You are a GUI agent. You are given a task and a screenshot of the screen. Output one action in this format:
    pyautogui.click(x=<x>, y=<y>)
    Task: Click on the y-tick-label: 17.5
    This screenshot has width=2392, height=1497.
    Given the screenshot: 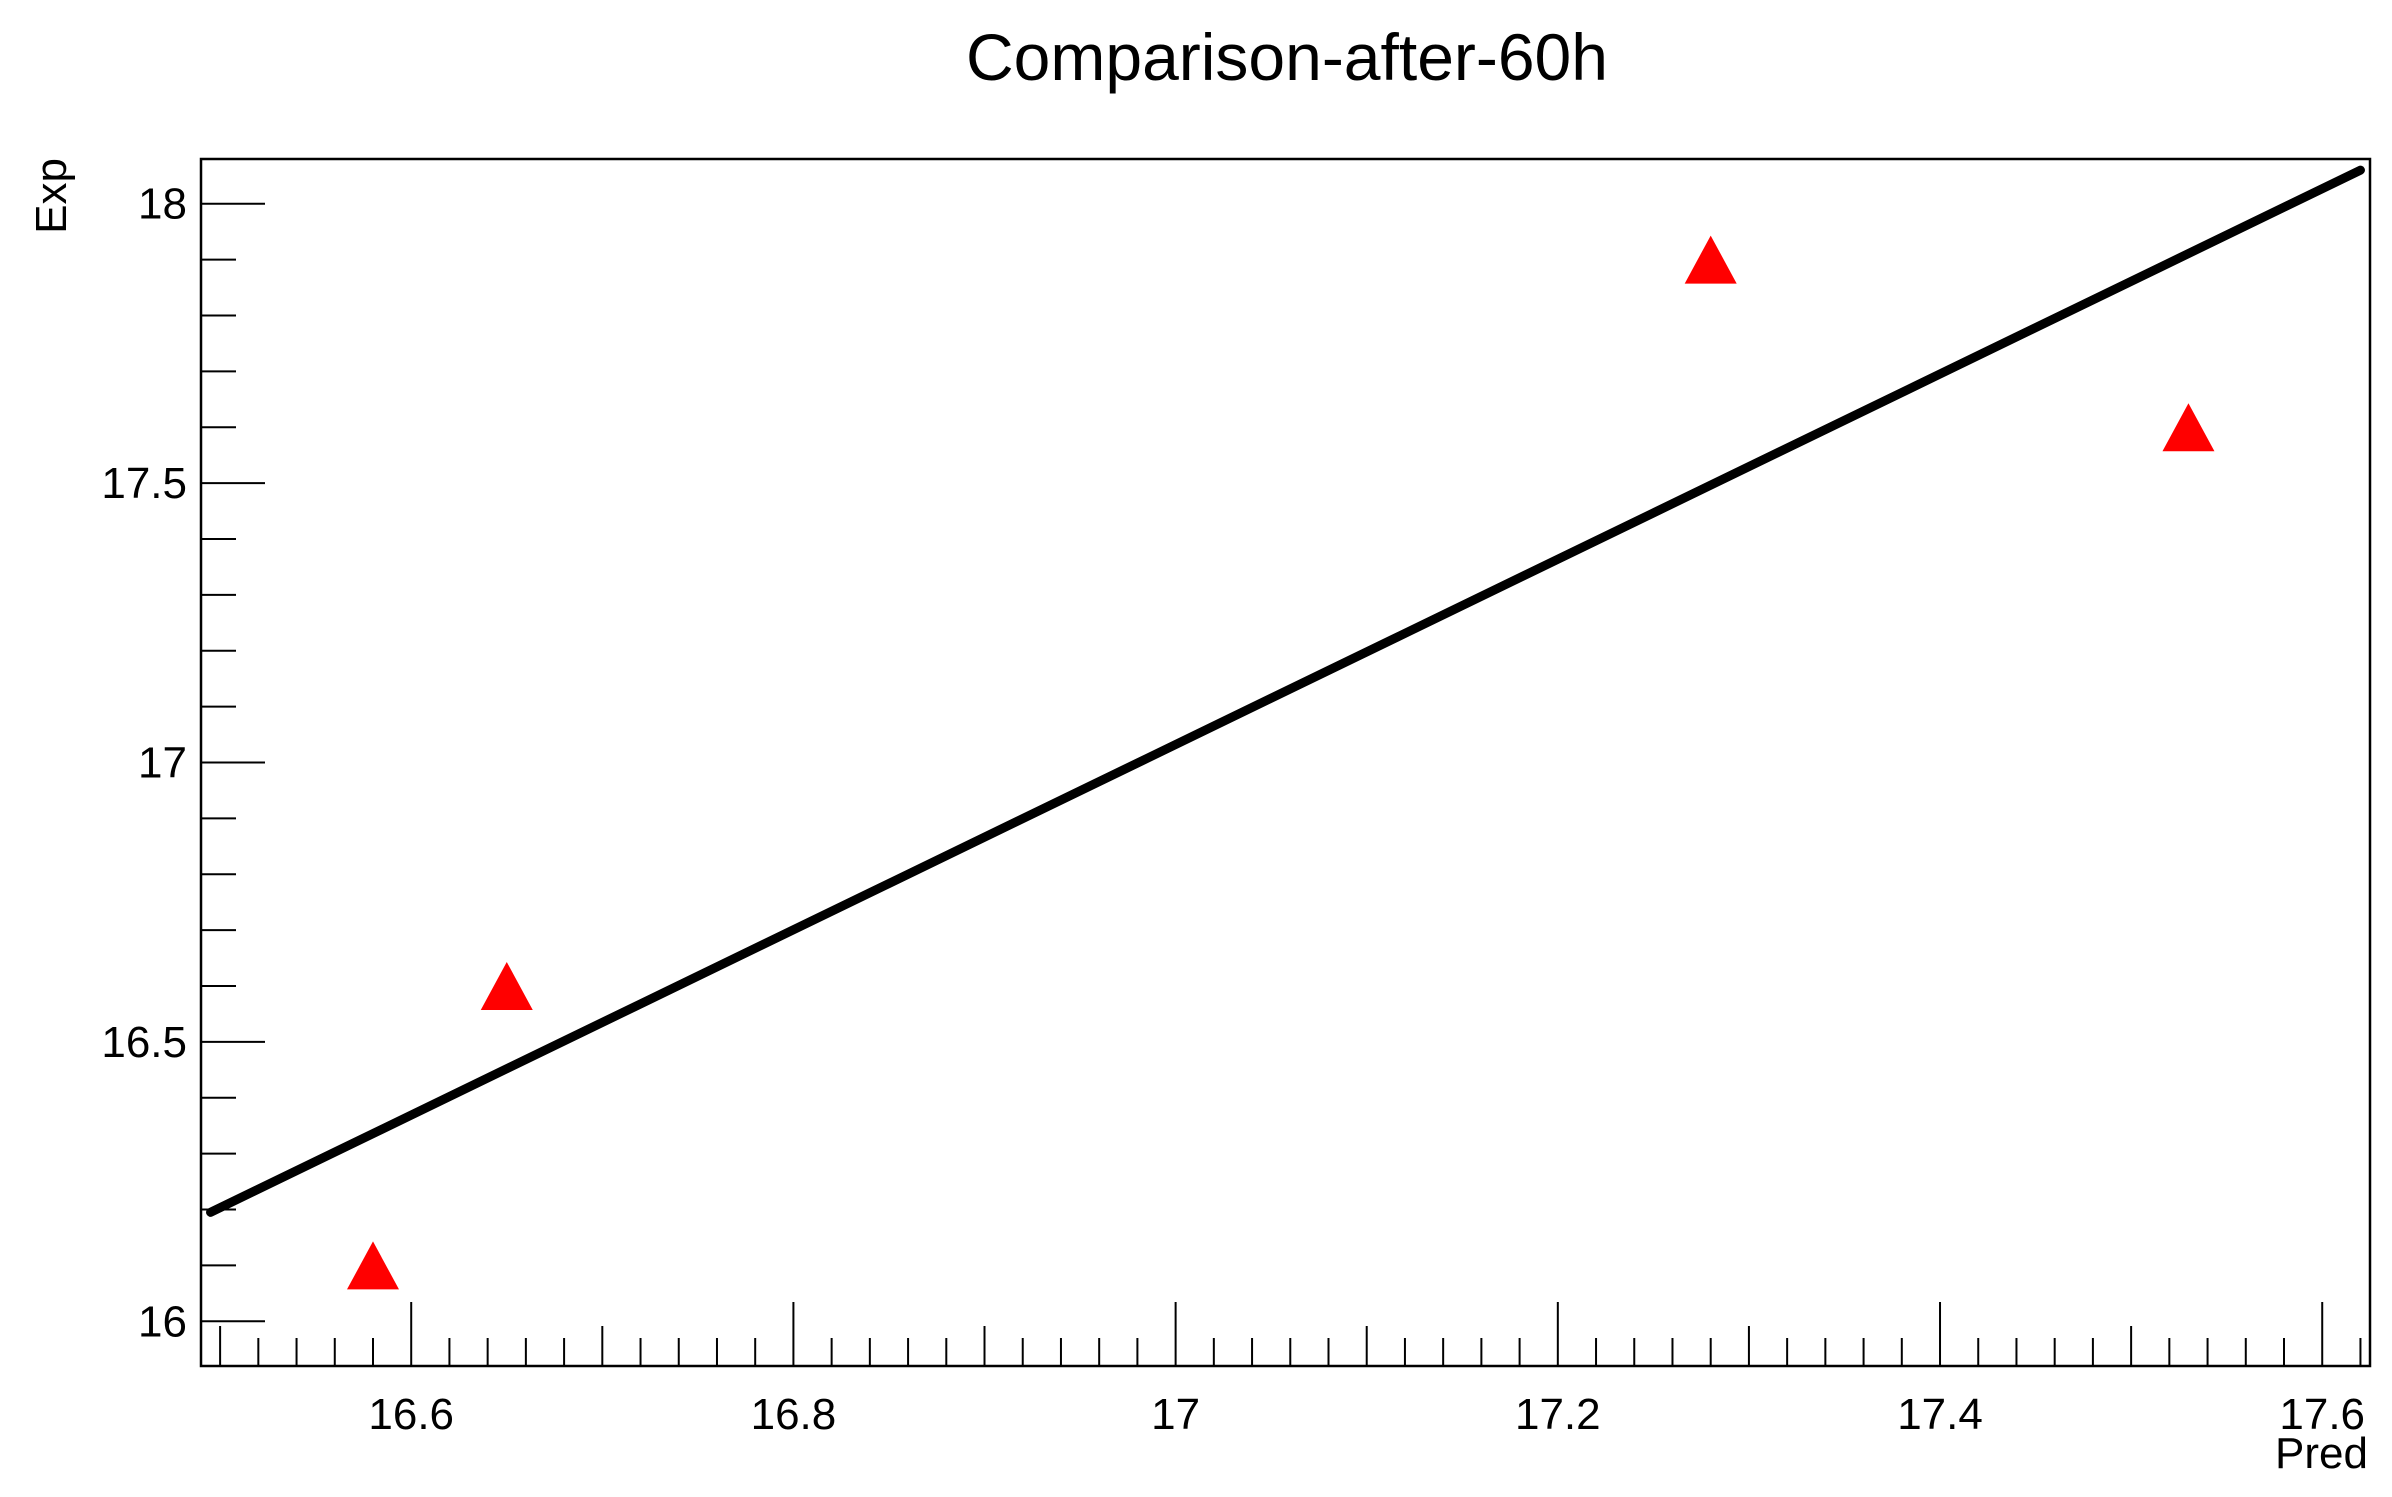 What is the action you would take?
    pyautogui.click(x=144, y=483)
    